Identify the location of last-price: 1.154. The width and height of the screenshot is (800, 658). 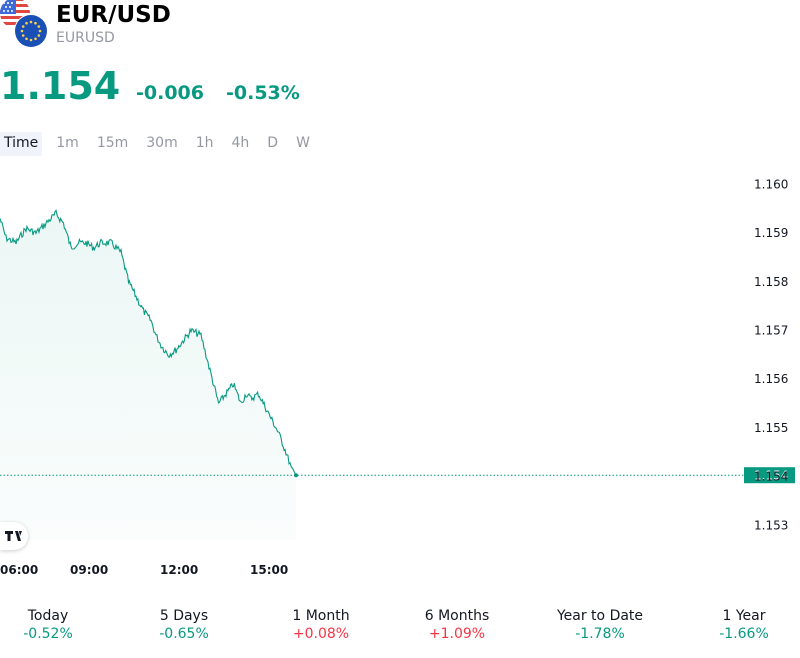
(60, 86).